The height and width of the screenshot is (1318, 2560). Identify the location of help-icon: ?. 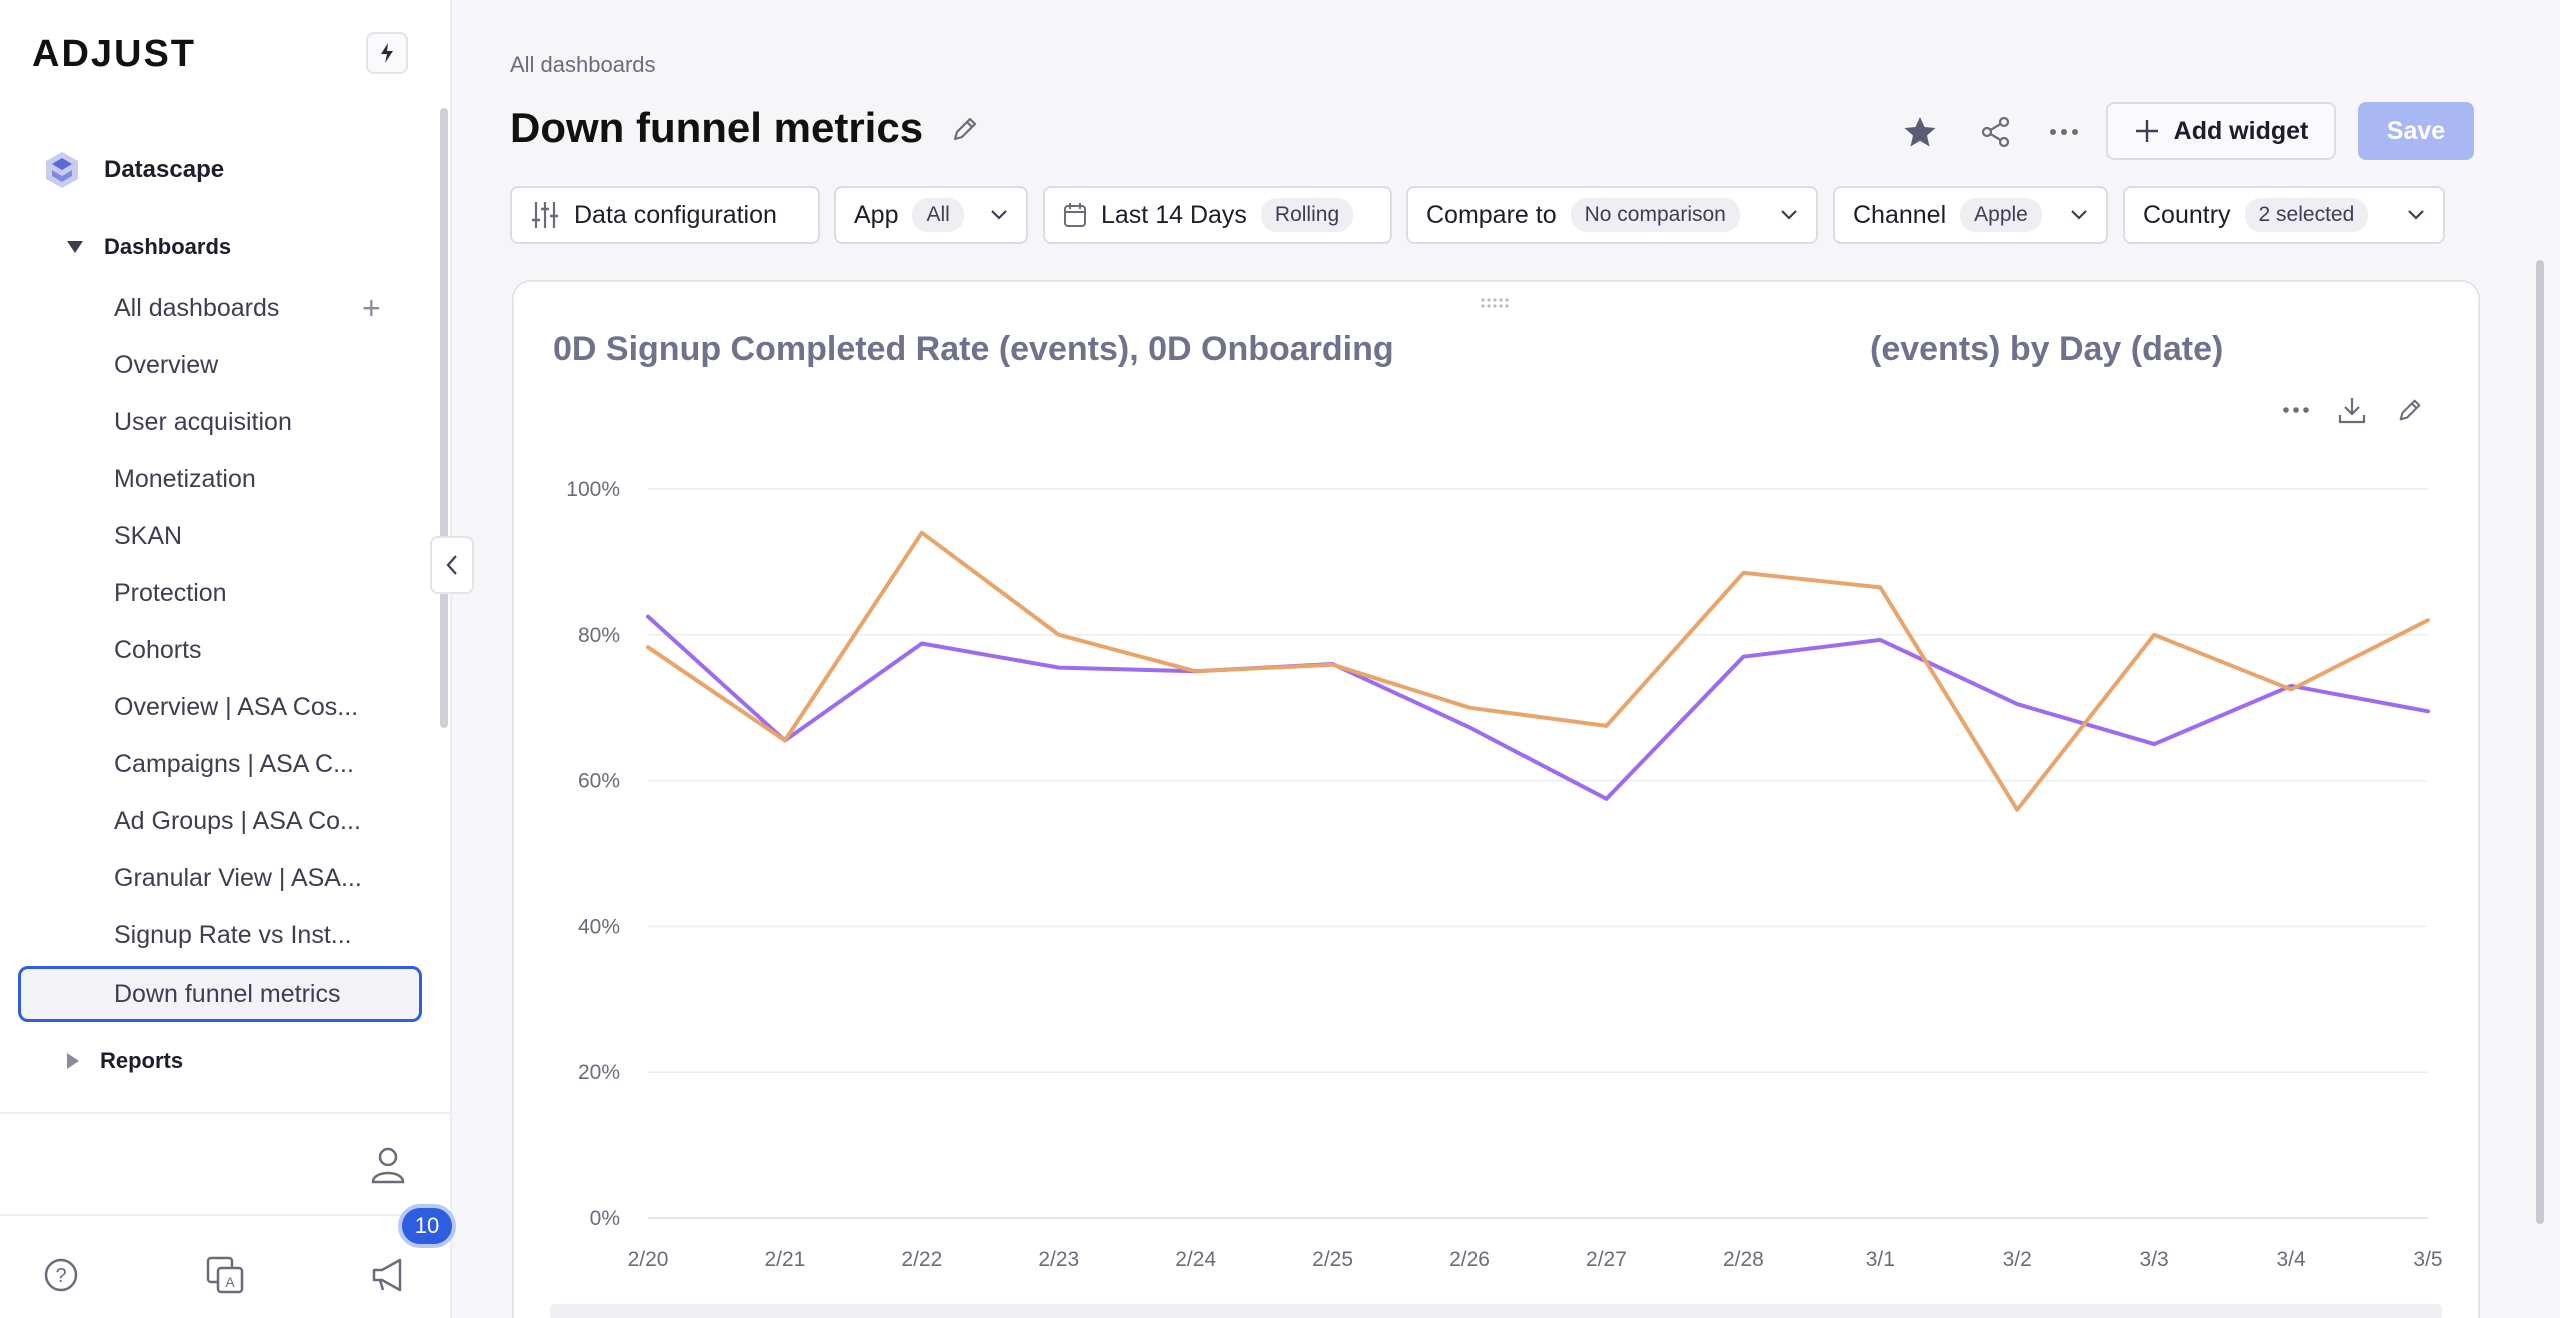
(61, 1275).